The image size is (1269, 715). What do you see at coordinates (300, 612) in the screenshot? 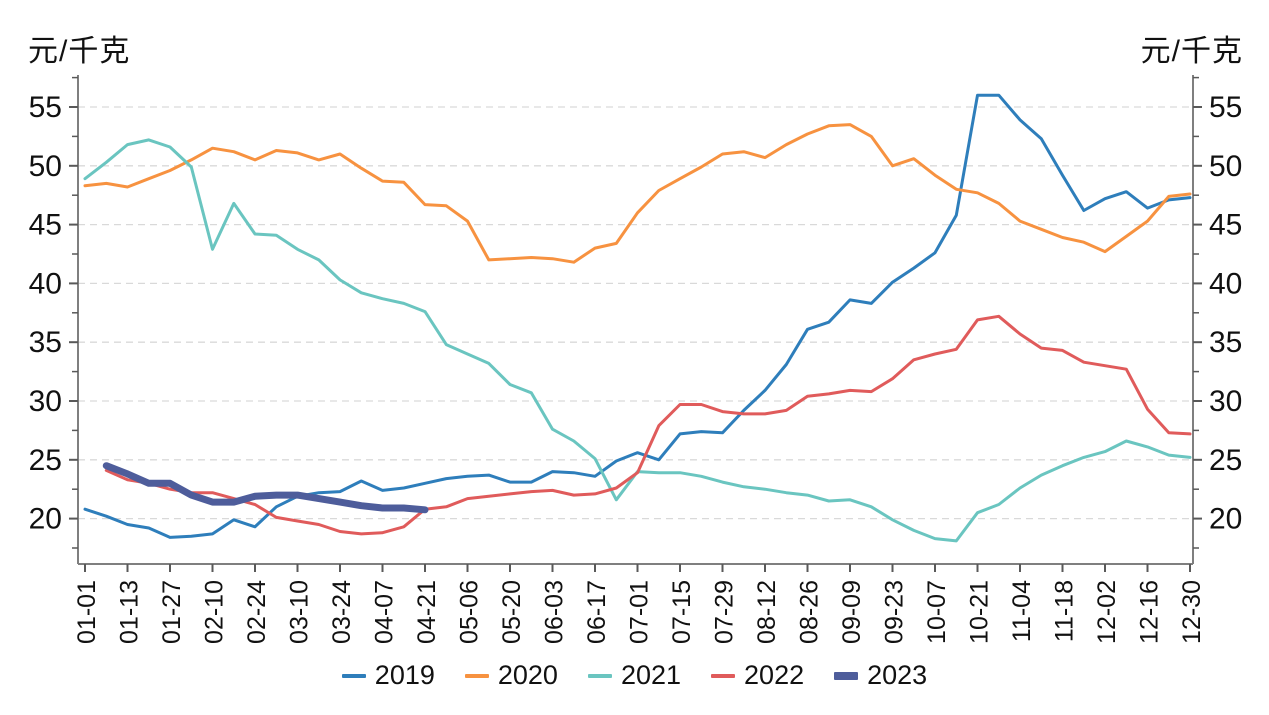
I see `x-tick-label: 03-10` at bounding box center [300, 612].